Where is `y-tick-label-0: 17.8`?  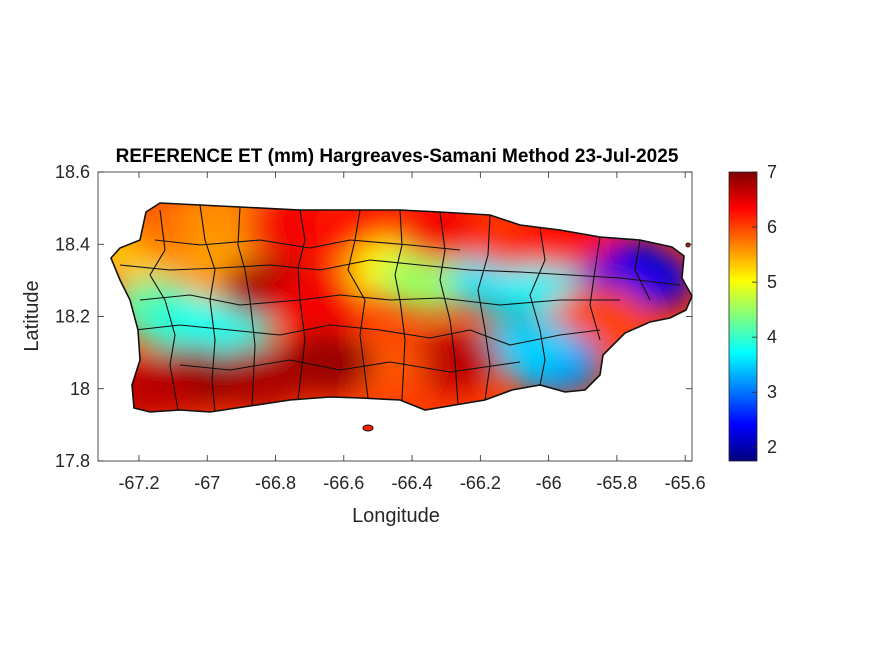
y-tick-label-0: 17.8 is located at coordinates (72, 461).